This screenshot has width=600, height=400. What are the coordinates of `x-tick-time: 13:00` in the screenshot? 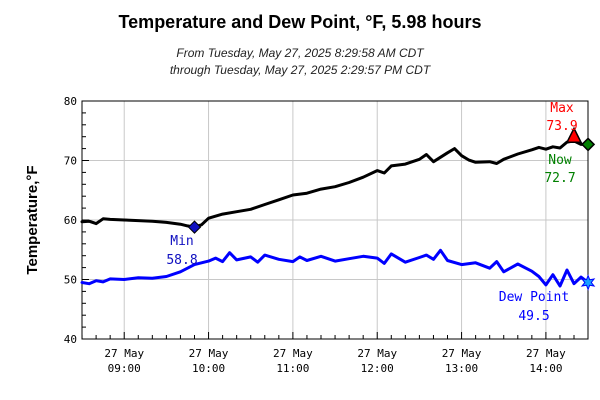 It's located at (461, 368).